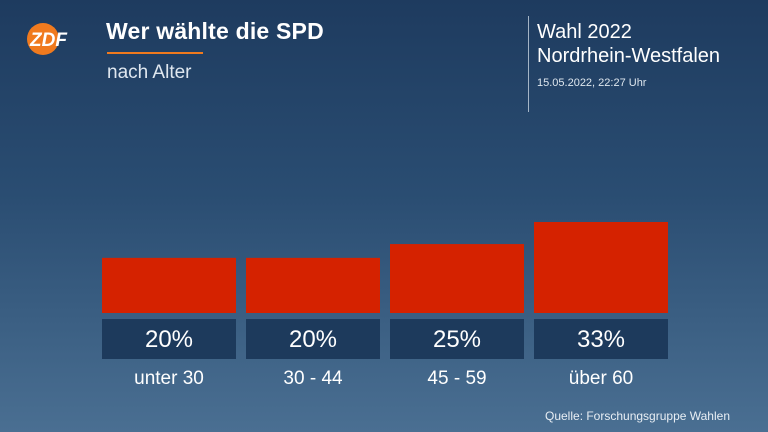 Image resolution: width=768 pixels, height=432 pixels. I want to click on value-label-1: 20%, so click(313, 339).